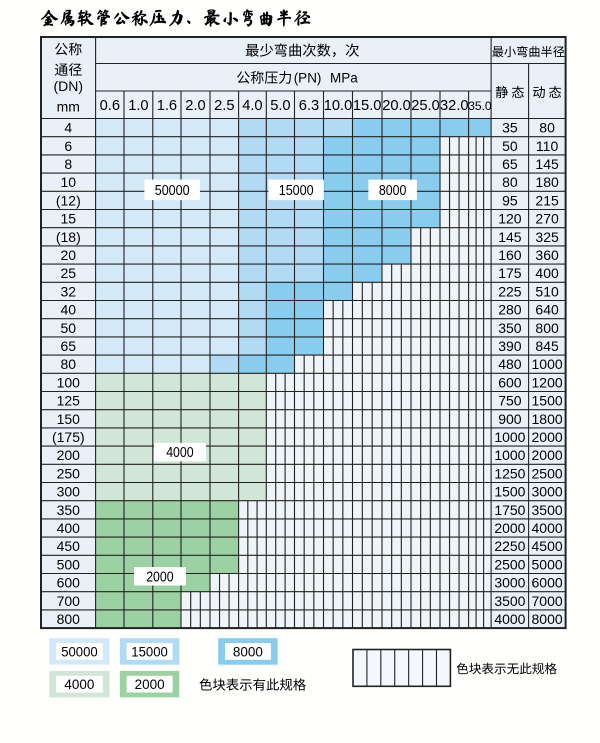 This screenshot has height=743, width=600. Describe the element at coordinates (480, 106) in the screenshot. I see `svg-text: 35.0` at that location.